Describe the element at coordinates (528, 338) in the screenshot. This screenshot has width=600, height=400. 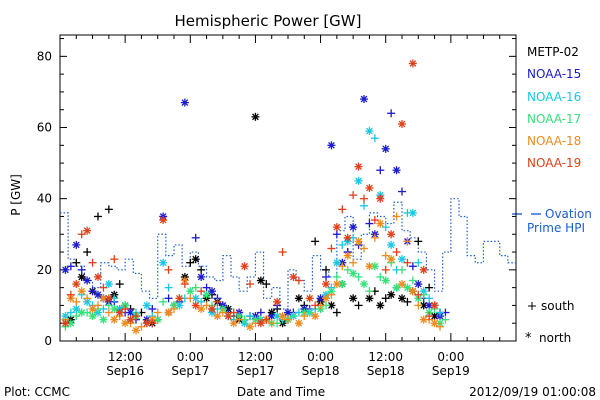
I see `legend-north-symbol: *` at that location.